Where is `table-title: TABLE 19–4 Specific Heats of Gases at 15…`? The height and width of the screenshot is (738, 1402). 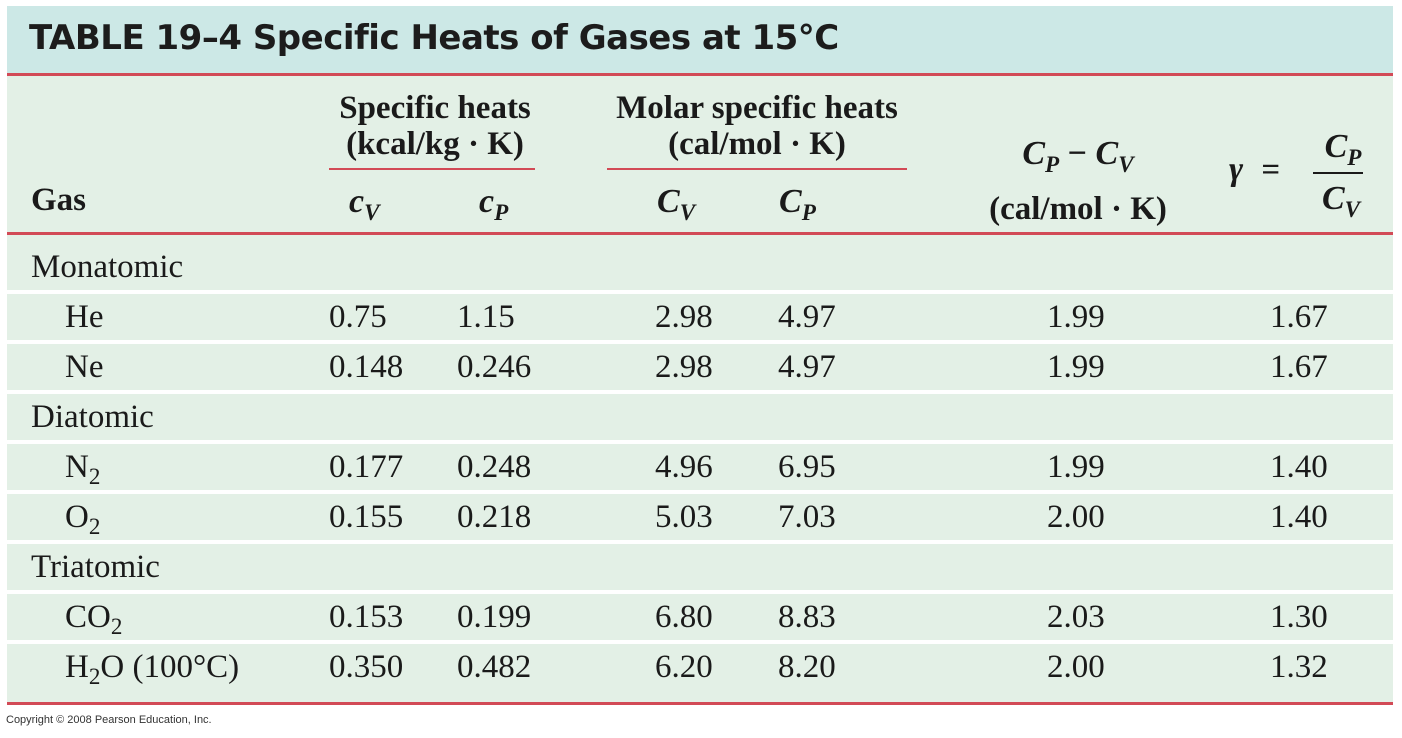 table-title: TABLE 19–4 Specific Heats of Gases at 15… is located at coordinates (434, 38).